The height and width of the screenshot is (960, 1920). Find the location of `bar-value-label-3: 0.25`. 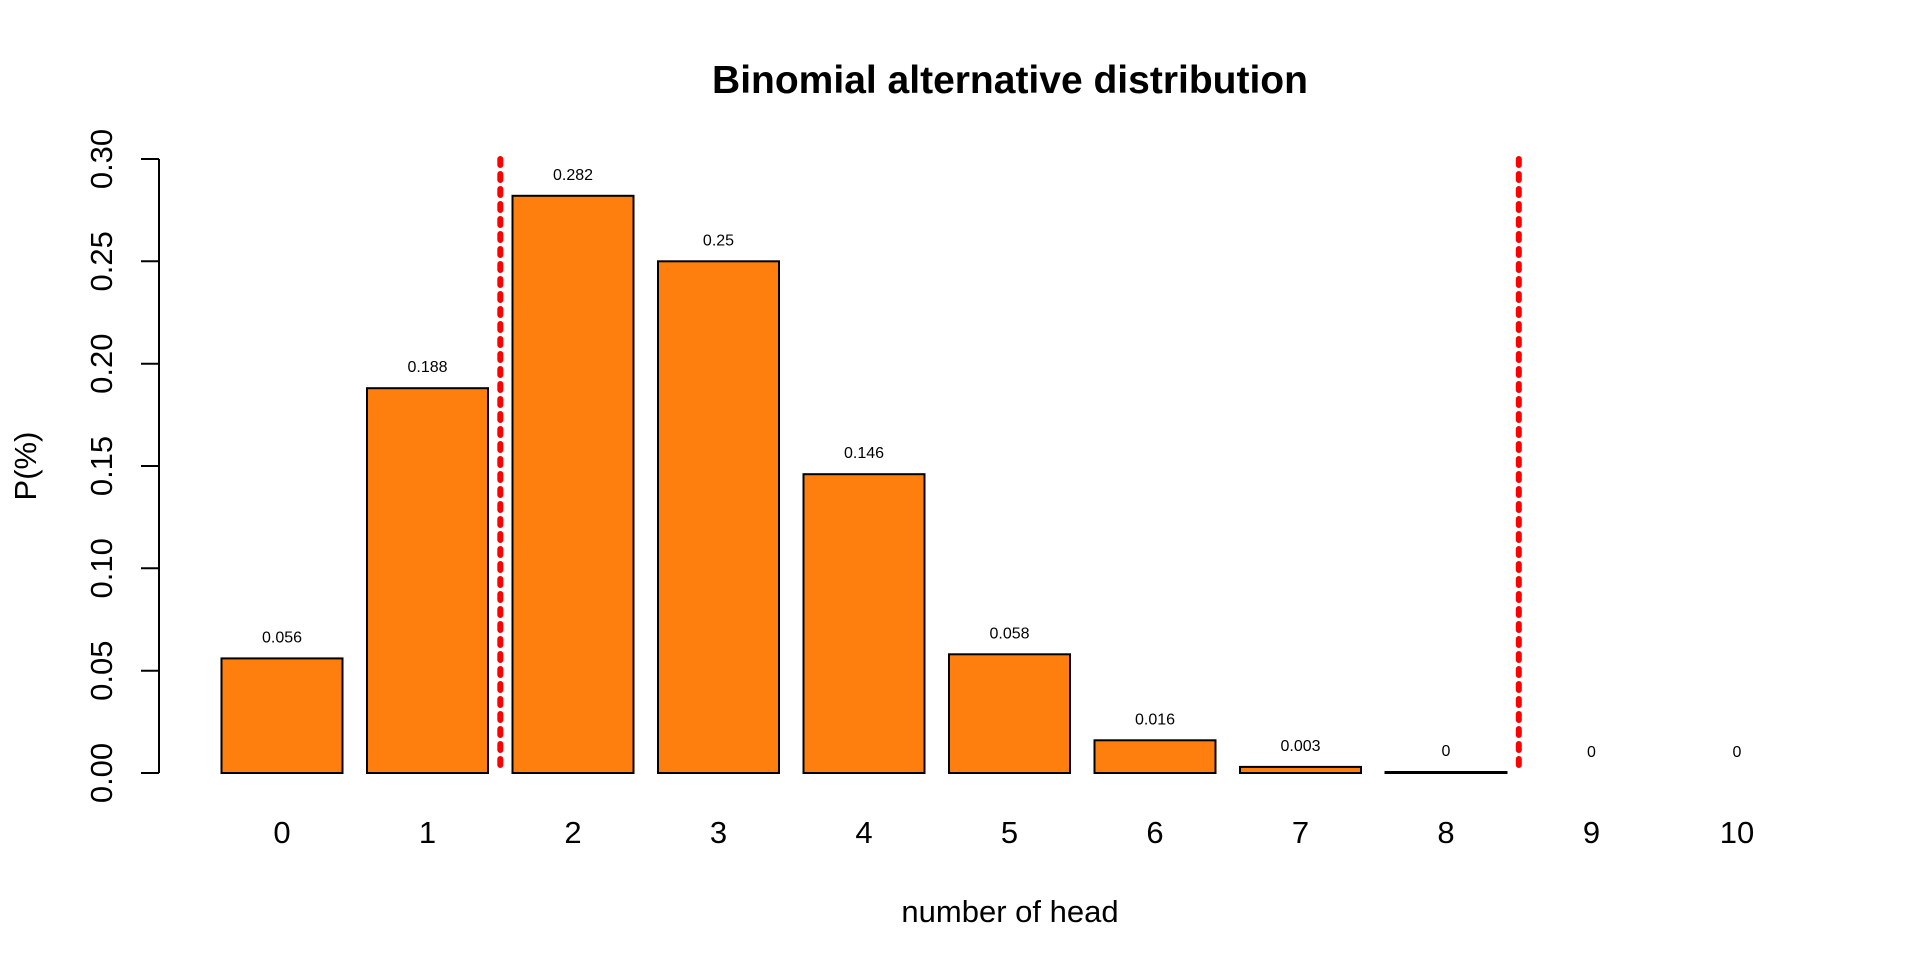

bar-value-label-3: 0.25 is located at coordinates (718, 240).